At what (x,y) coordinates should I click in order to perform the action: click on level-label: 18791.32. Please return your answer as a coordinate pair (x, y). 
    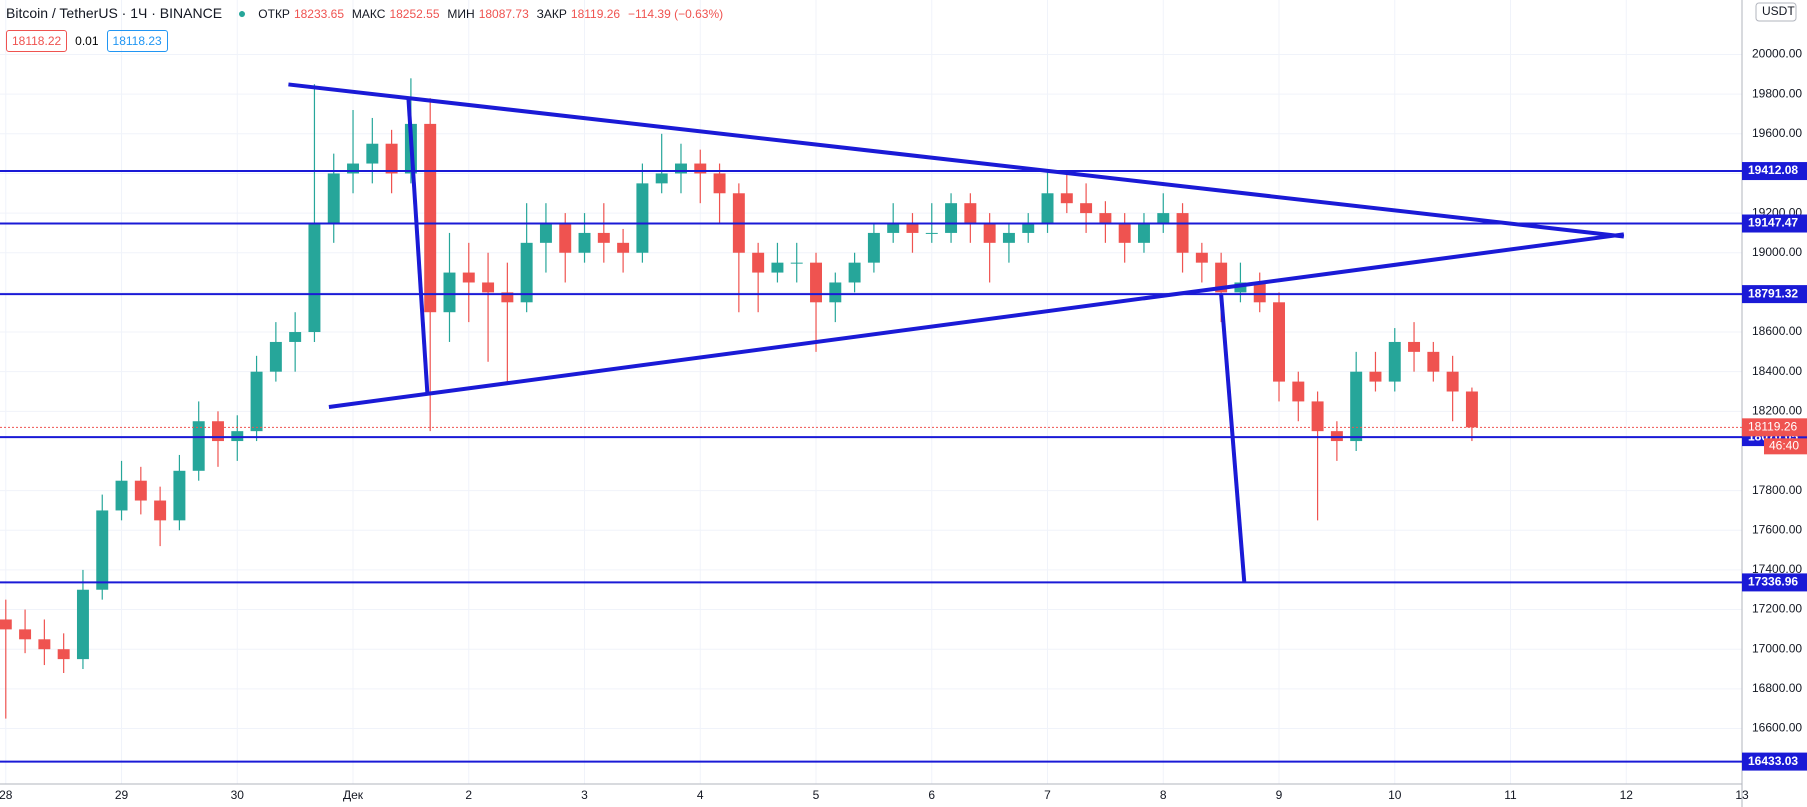
    Looking at the image, I should click on (1773, 293).